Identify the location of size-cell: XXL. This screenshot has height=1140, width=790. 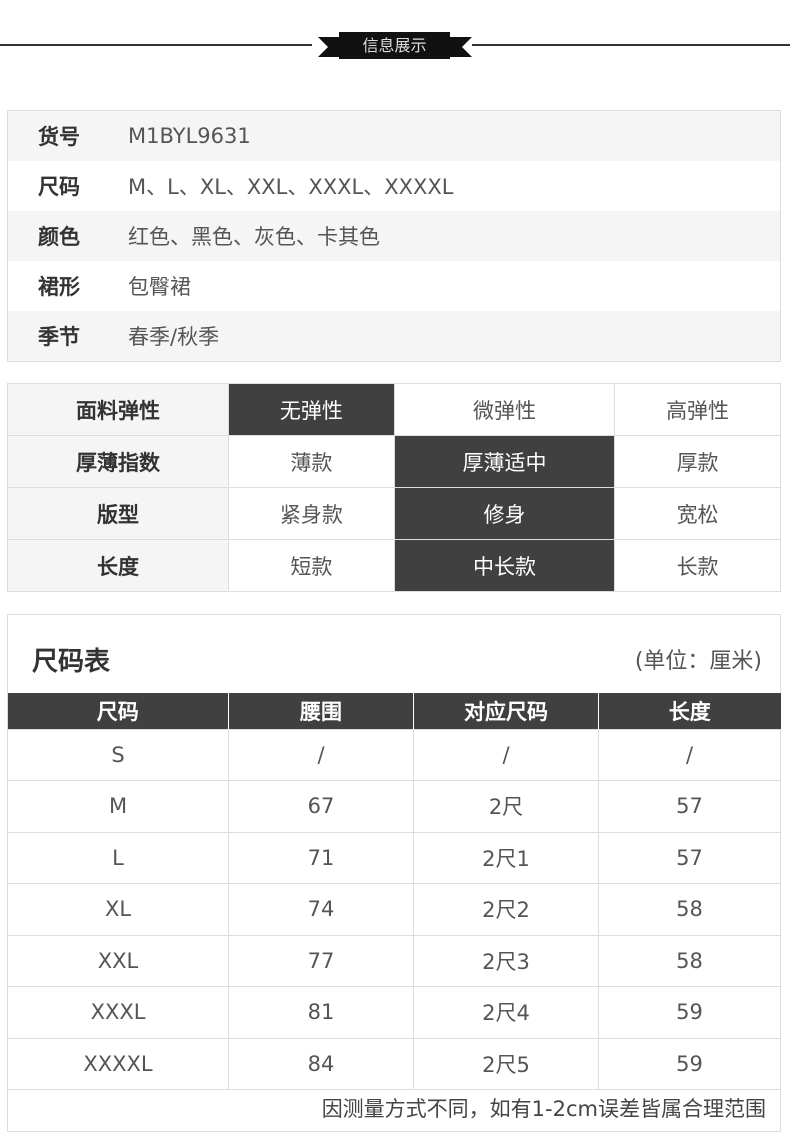
(118, 960).